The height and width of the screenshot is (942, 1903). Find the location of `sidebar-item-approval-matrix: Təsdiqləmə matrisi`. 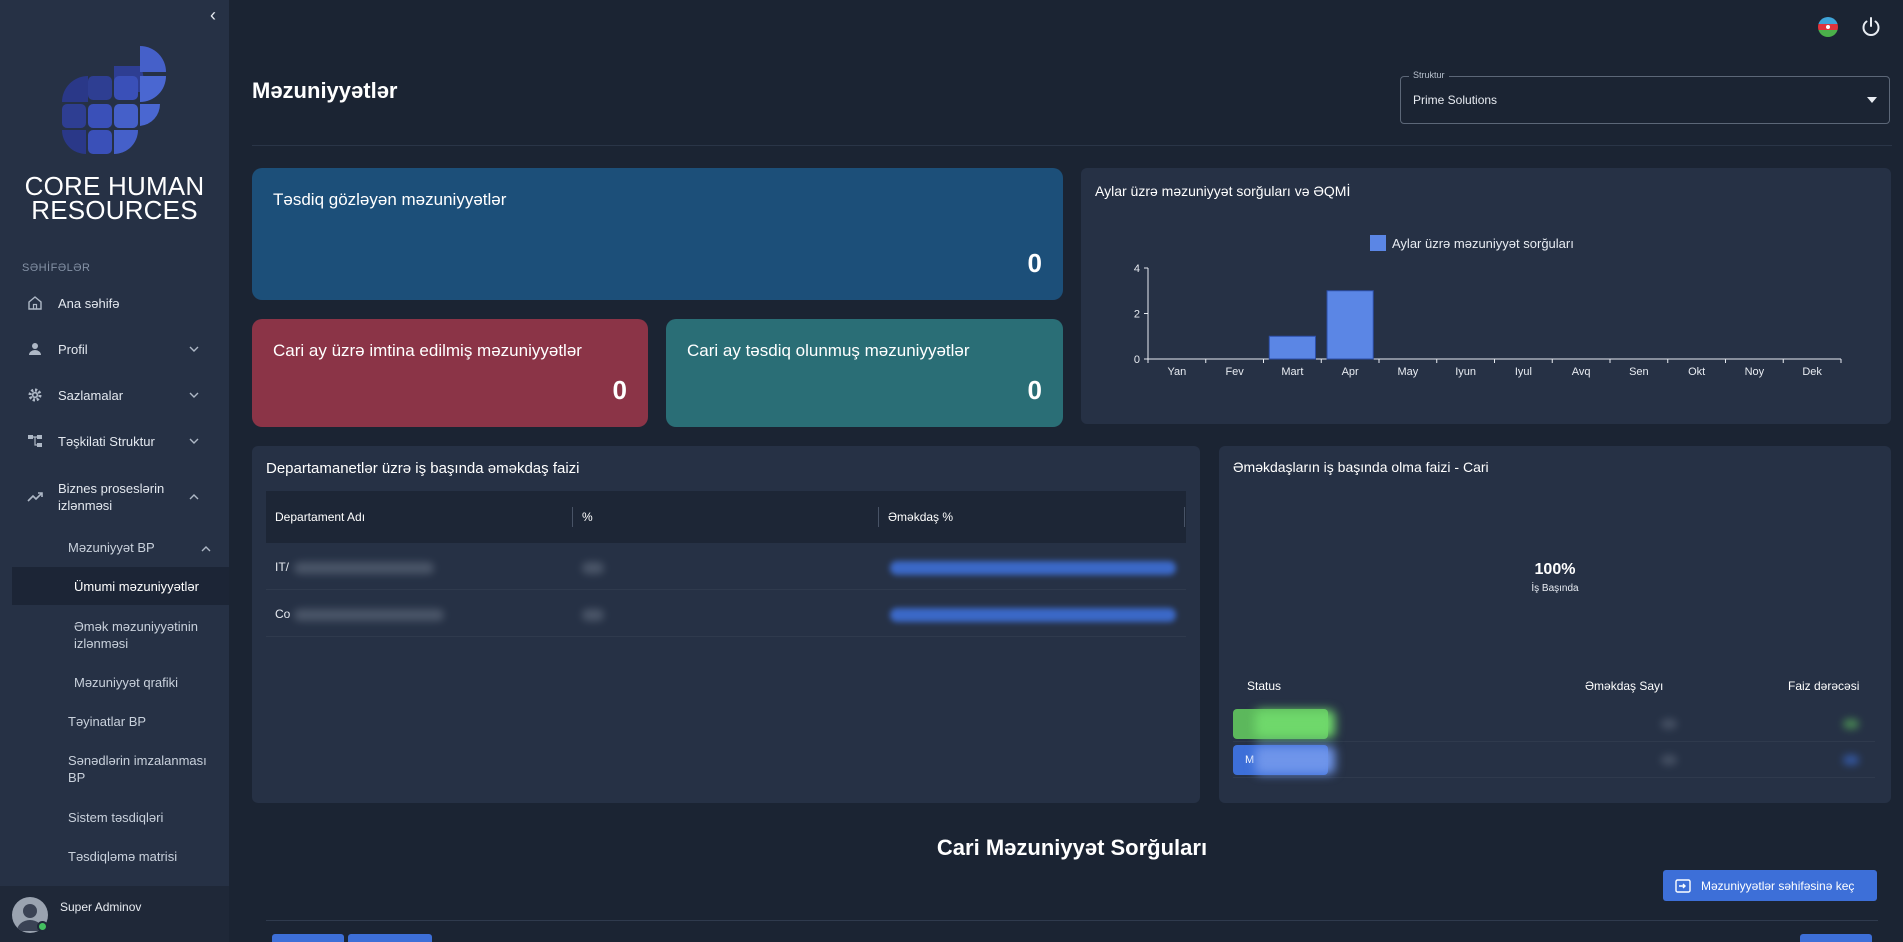

sidebar-item-approval-matrix: Təsdiqləmə matrisi is located at coordinates (123, 856).